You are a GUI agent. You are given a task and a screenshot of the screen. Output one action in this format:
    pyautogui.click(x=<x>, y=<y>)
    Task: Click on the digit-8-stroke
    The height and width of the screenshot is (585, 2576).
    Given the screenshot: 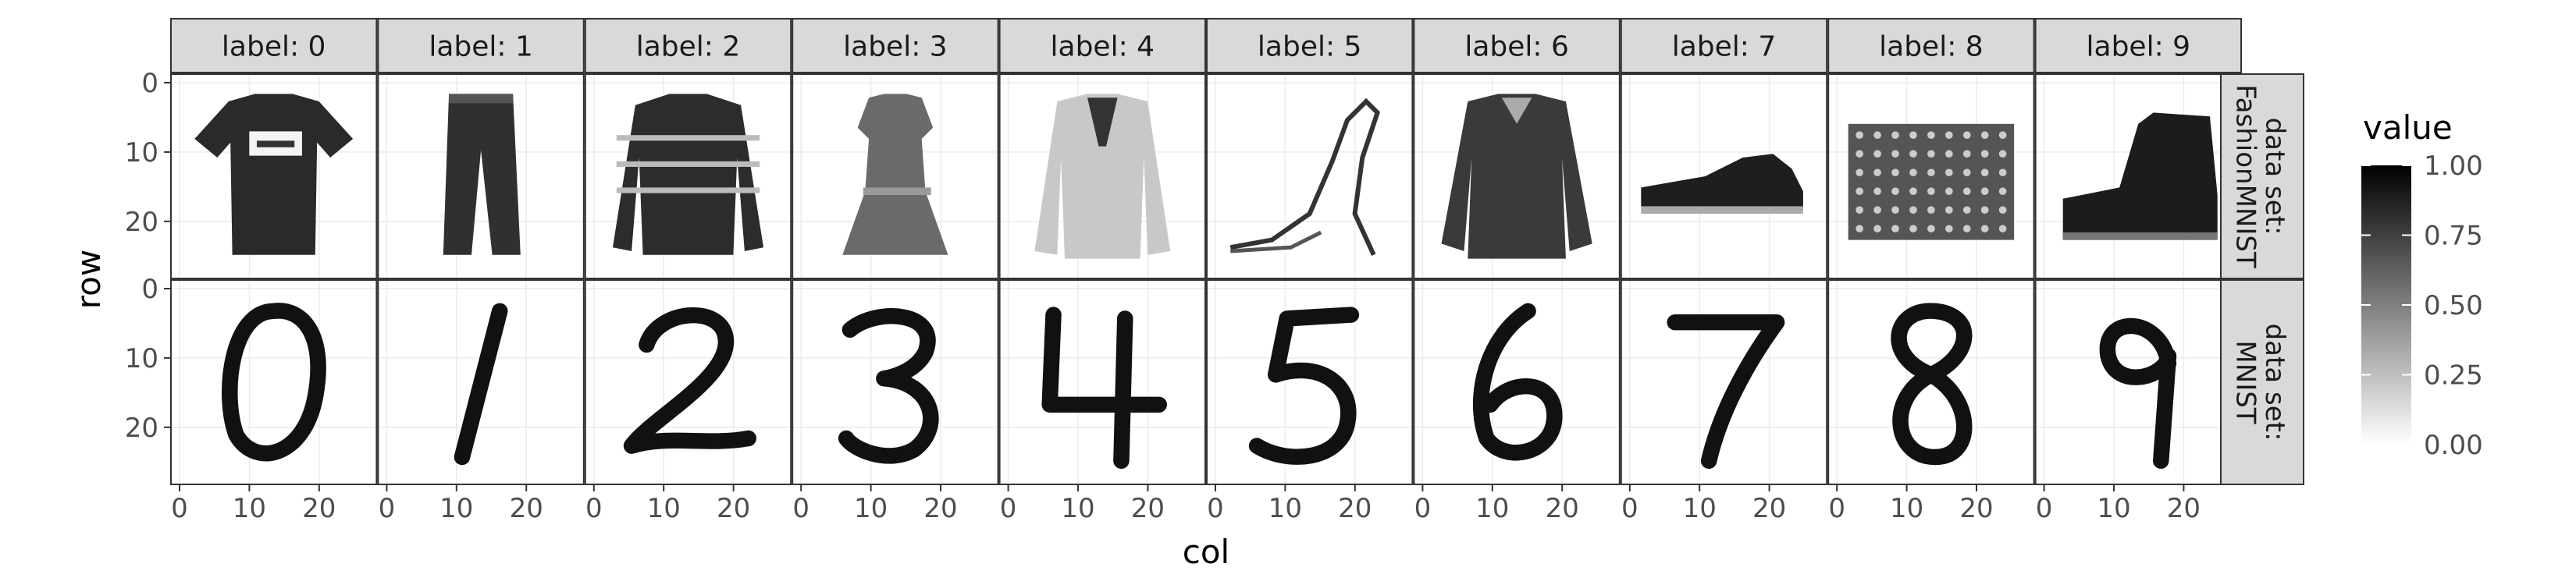 What is the action you would take?
    pyautogui.click(x=1932, y=385)
    